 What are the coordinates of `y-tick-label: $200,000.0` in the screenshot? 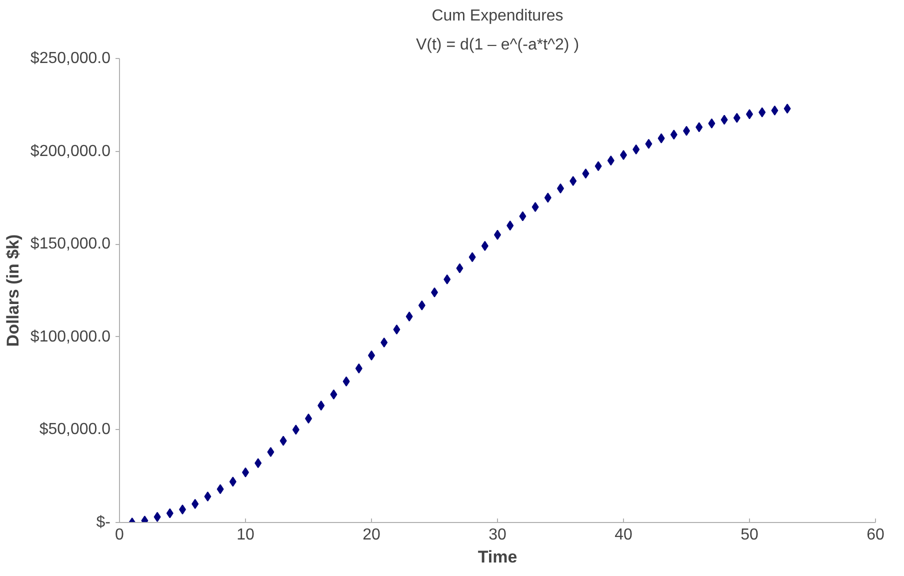 It's located at (70, 151).